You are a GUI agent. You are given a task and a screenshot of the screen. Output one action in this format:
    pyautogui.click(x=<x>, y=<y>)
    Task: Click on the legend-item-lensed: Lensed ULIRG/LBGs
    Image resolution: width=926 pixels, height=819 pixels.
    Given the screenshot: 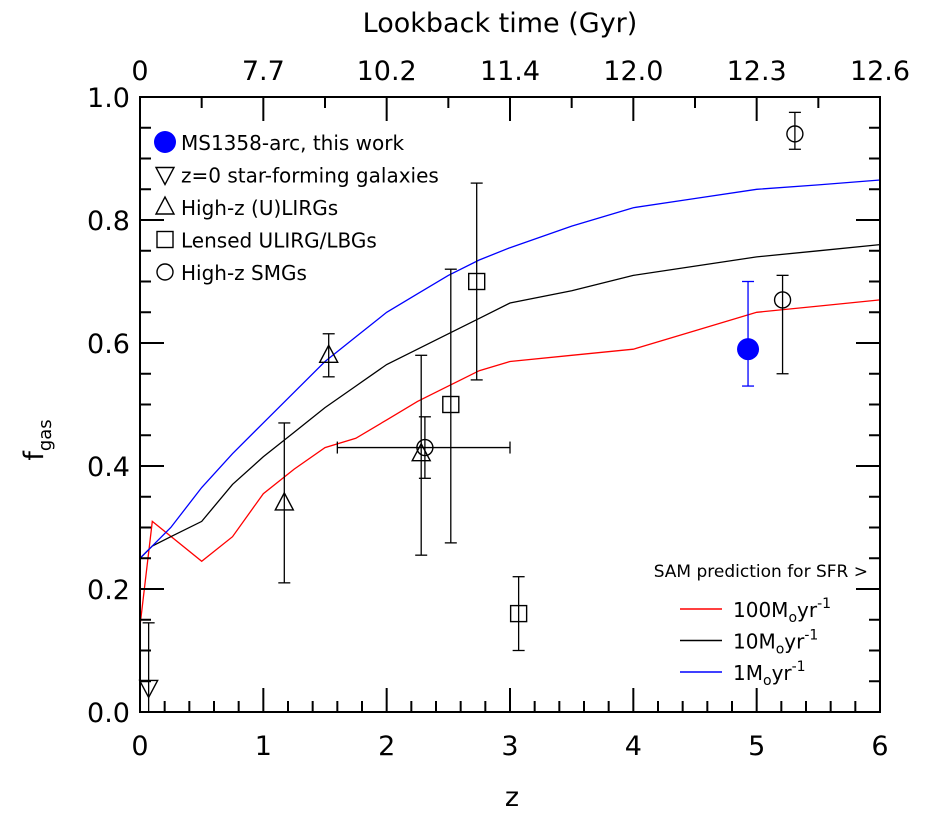 What is the action you would take?
    pyautogui.click(x=266, y=241)
    